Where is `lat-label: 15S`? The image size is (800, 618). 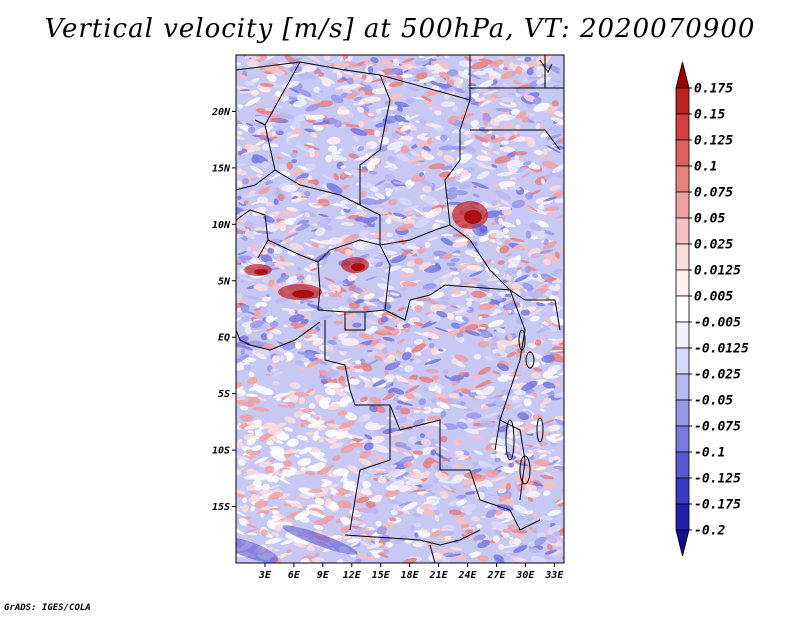 lat-label: 15S is located at coordinates (221, 507).